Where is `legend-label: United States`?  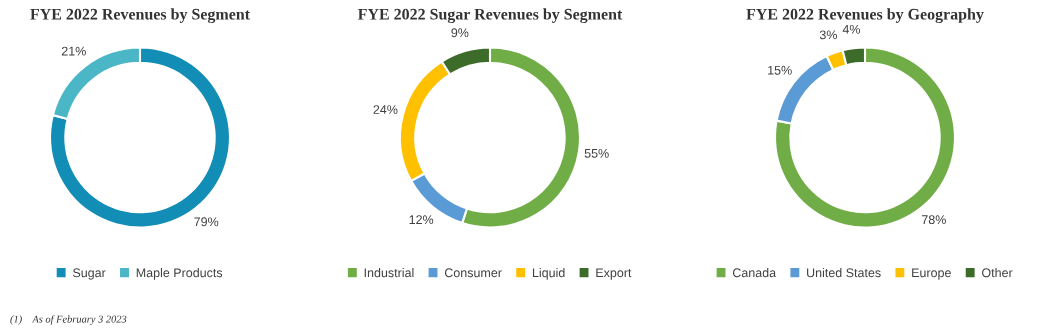 legend-label: United States is located at coordinates (844, 273).